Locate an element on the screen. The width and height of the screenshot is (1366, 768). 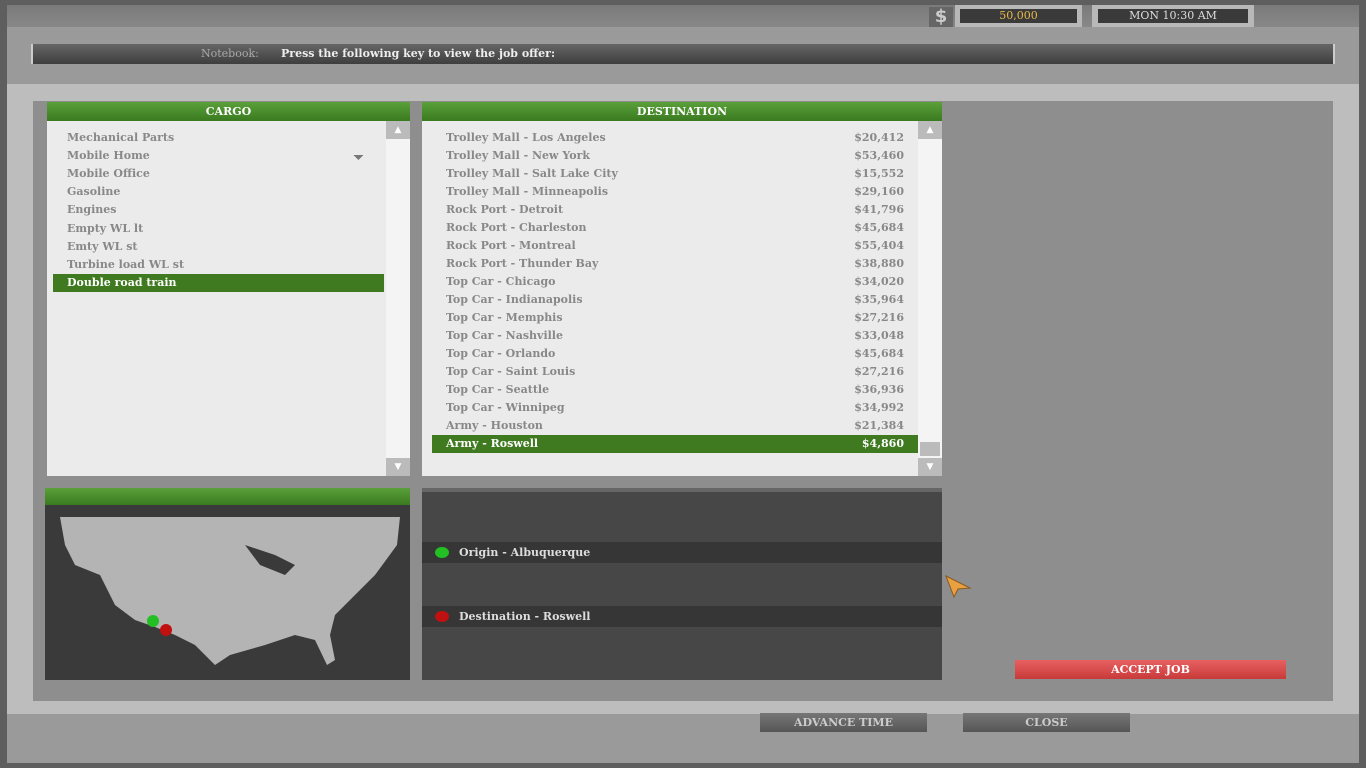
route-map is located at coordinates (227, 584).